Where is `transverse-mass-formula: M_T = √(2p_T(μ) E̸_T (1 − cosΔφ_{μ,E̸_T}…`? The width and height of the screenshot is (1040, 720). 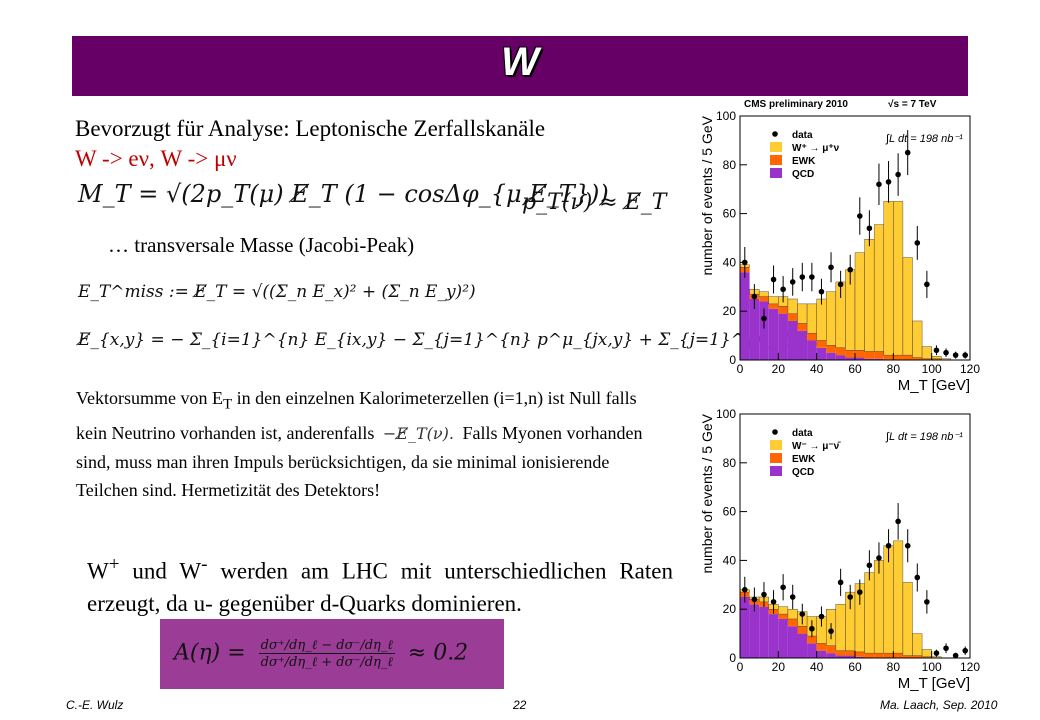
transverse-mass-formula: M_T = √(2p_T(μ) E̸_T (1 − cosΔφ_{μ,E̸_T}… is located at coordinates (343, 194).